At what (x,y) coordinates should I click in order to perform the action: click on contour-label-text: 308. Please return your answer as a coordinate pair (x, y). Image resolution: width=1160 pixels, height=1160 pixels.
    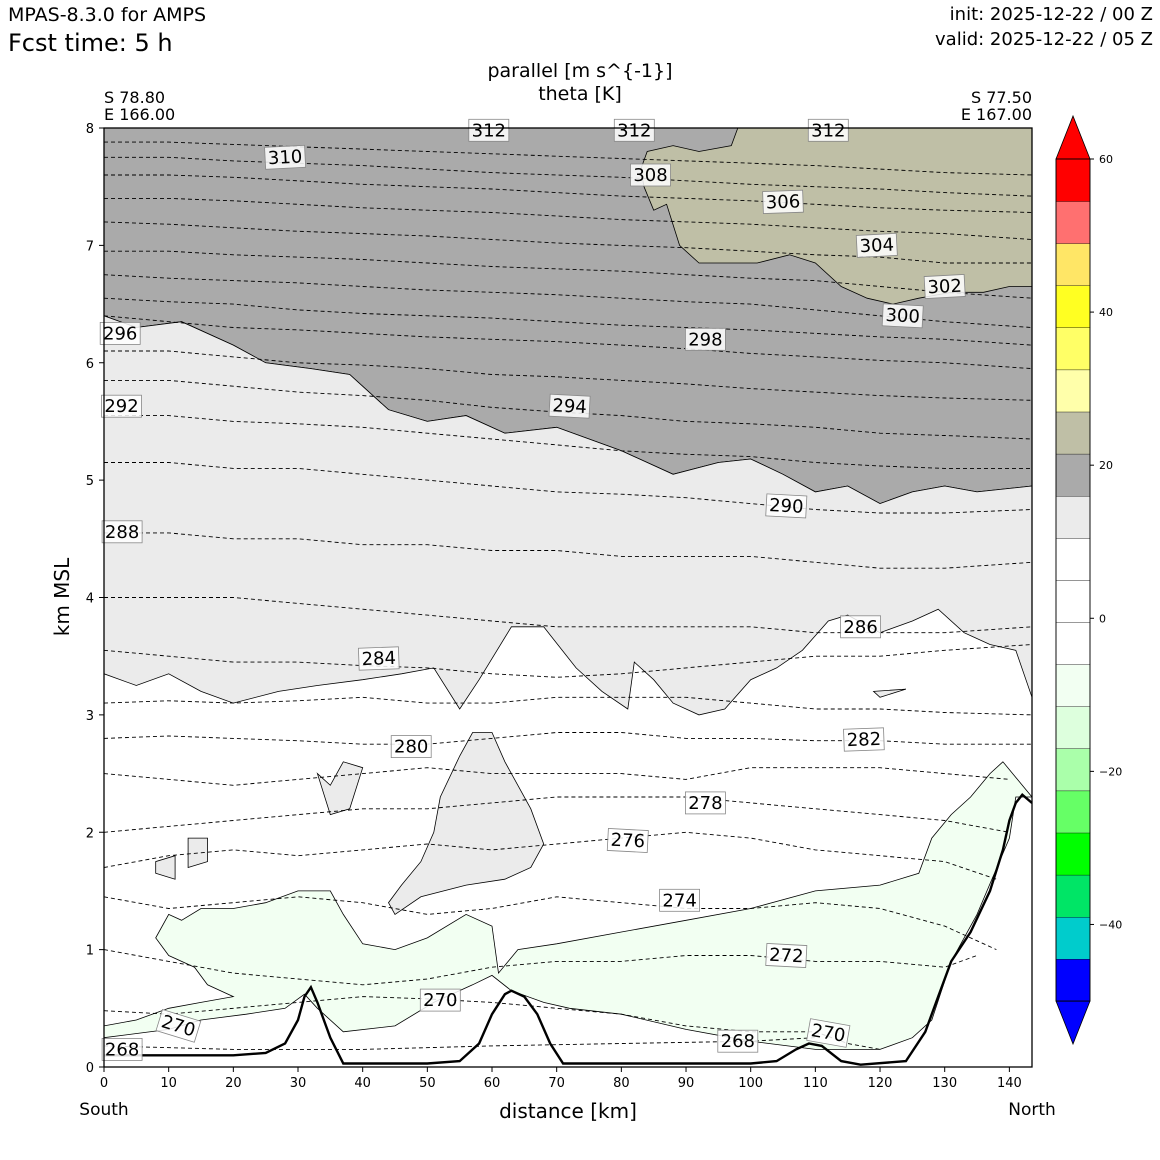
    Looking at the image, I should click on (650, 175).